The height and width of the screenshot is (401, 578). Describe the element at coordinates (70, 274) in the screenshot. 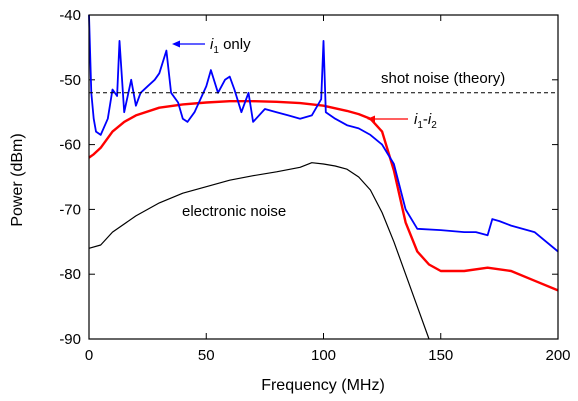

I see `y-tick-label: -80` at that location.